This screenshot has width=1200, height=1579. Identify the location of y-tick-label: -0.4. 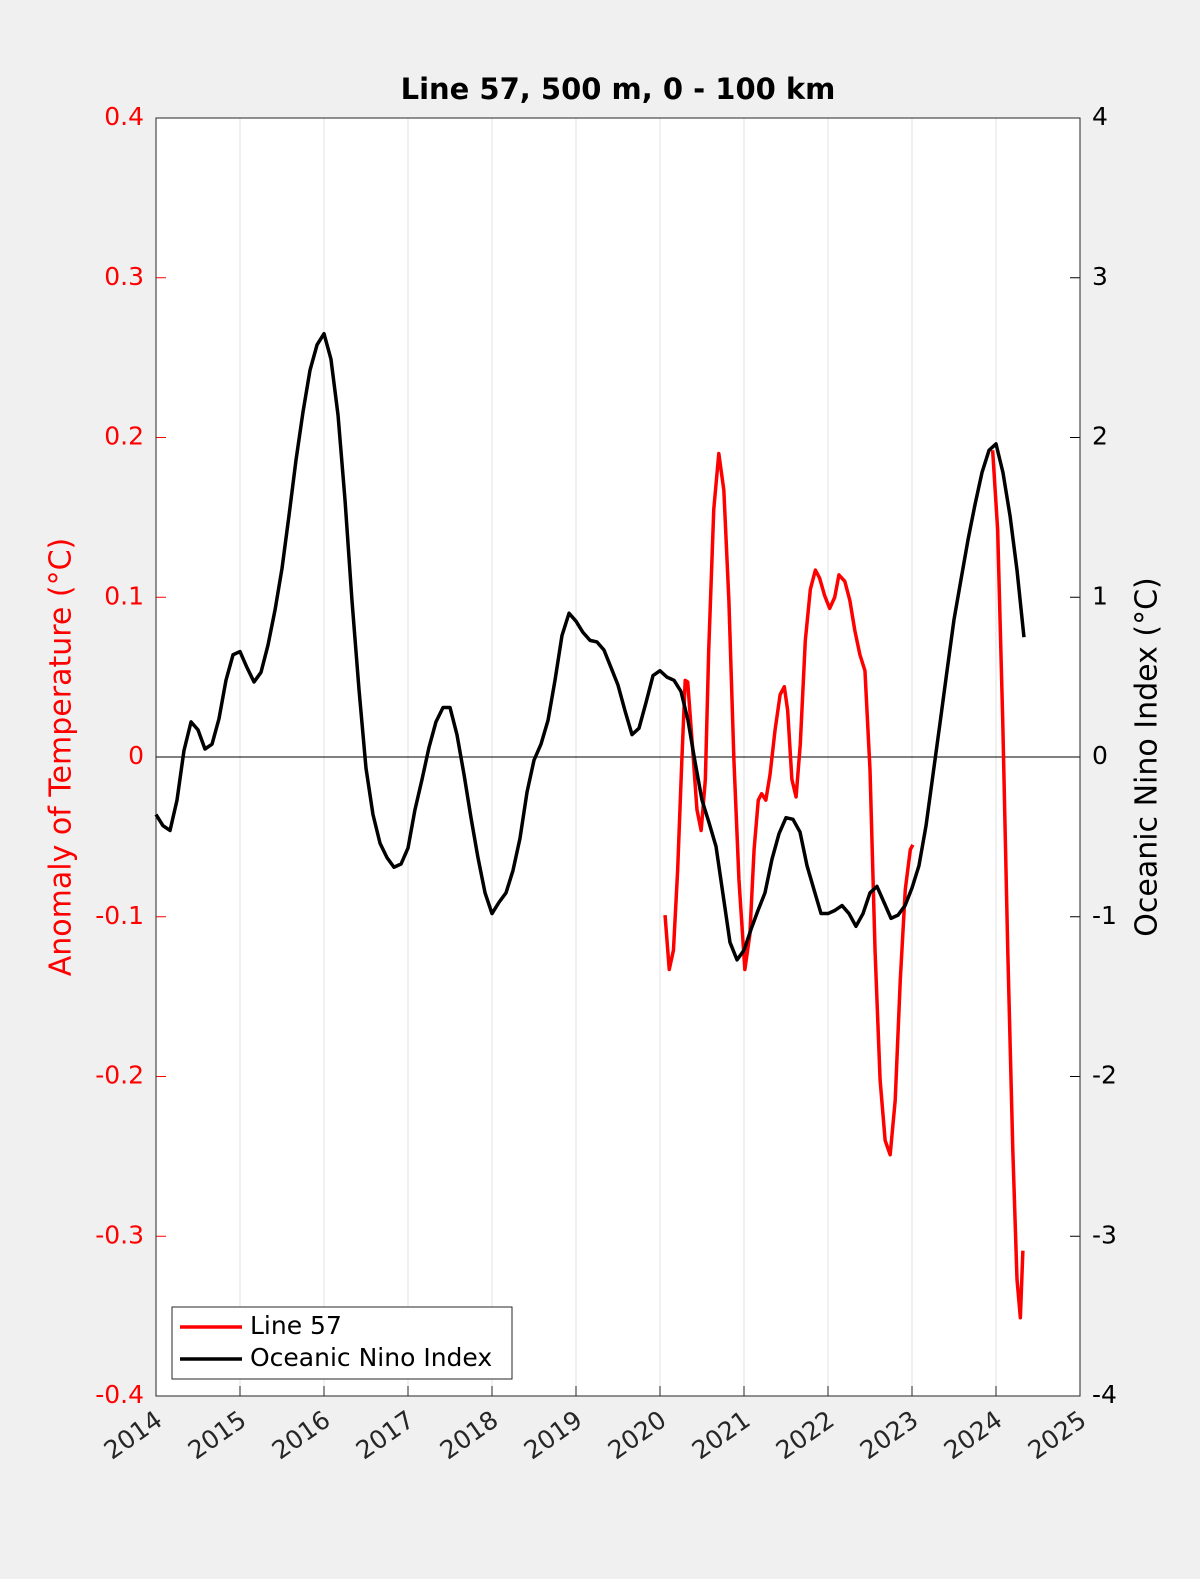
(119, 1394).